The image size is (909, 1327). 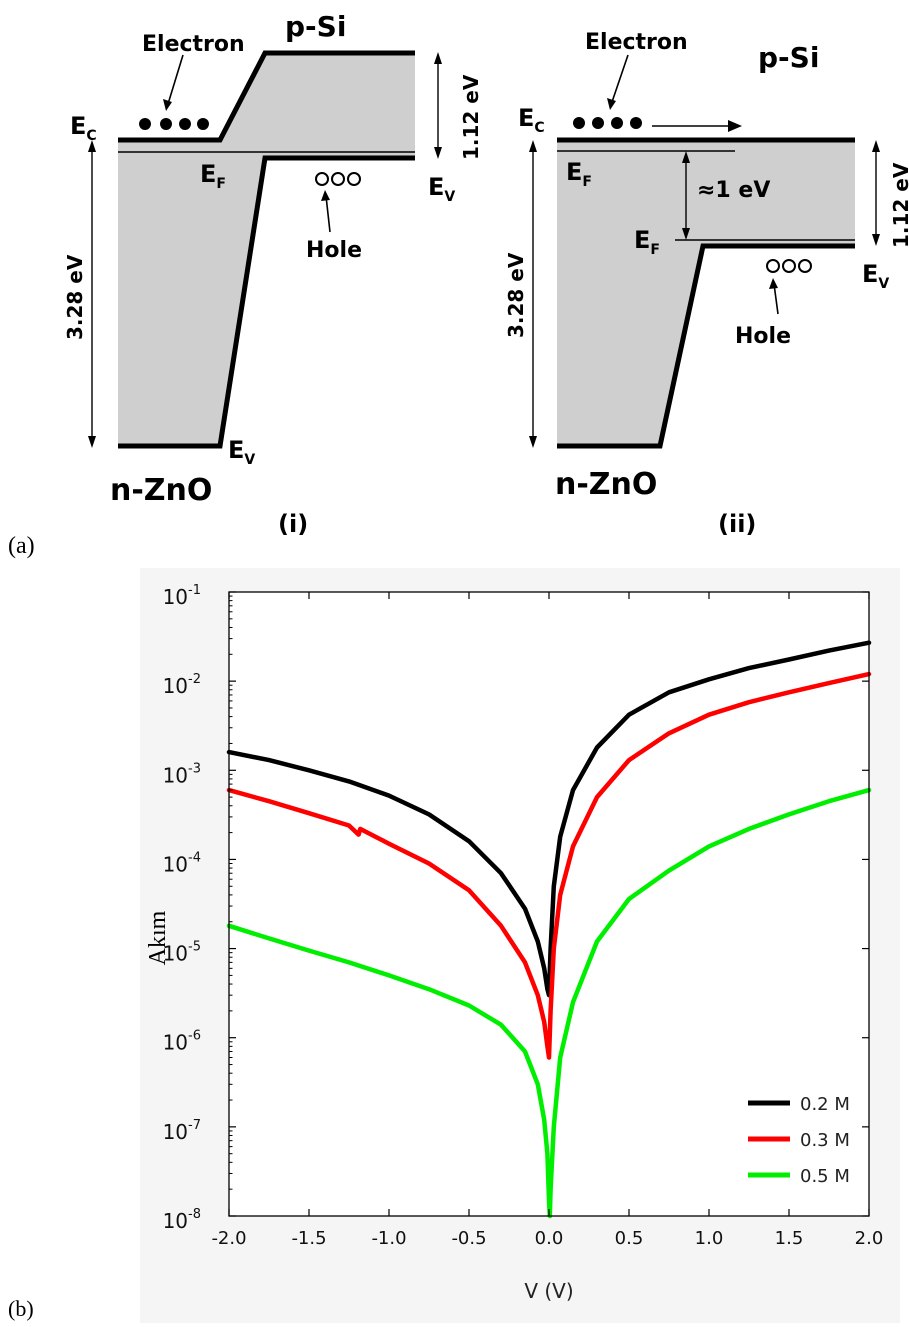 I want to click on electrons-i, so click(x=174, y=124).